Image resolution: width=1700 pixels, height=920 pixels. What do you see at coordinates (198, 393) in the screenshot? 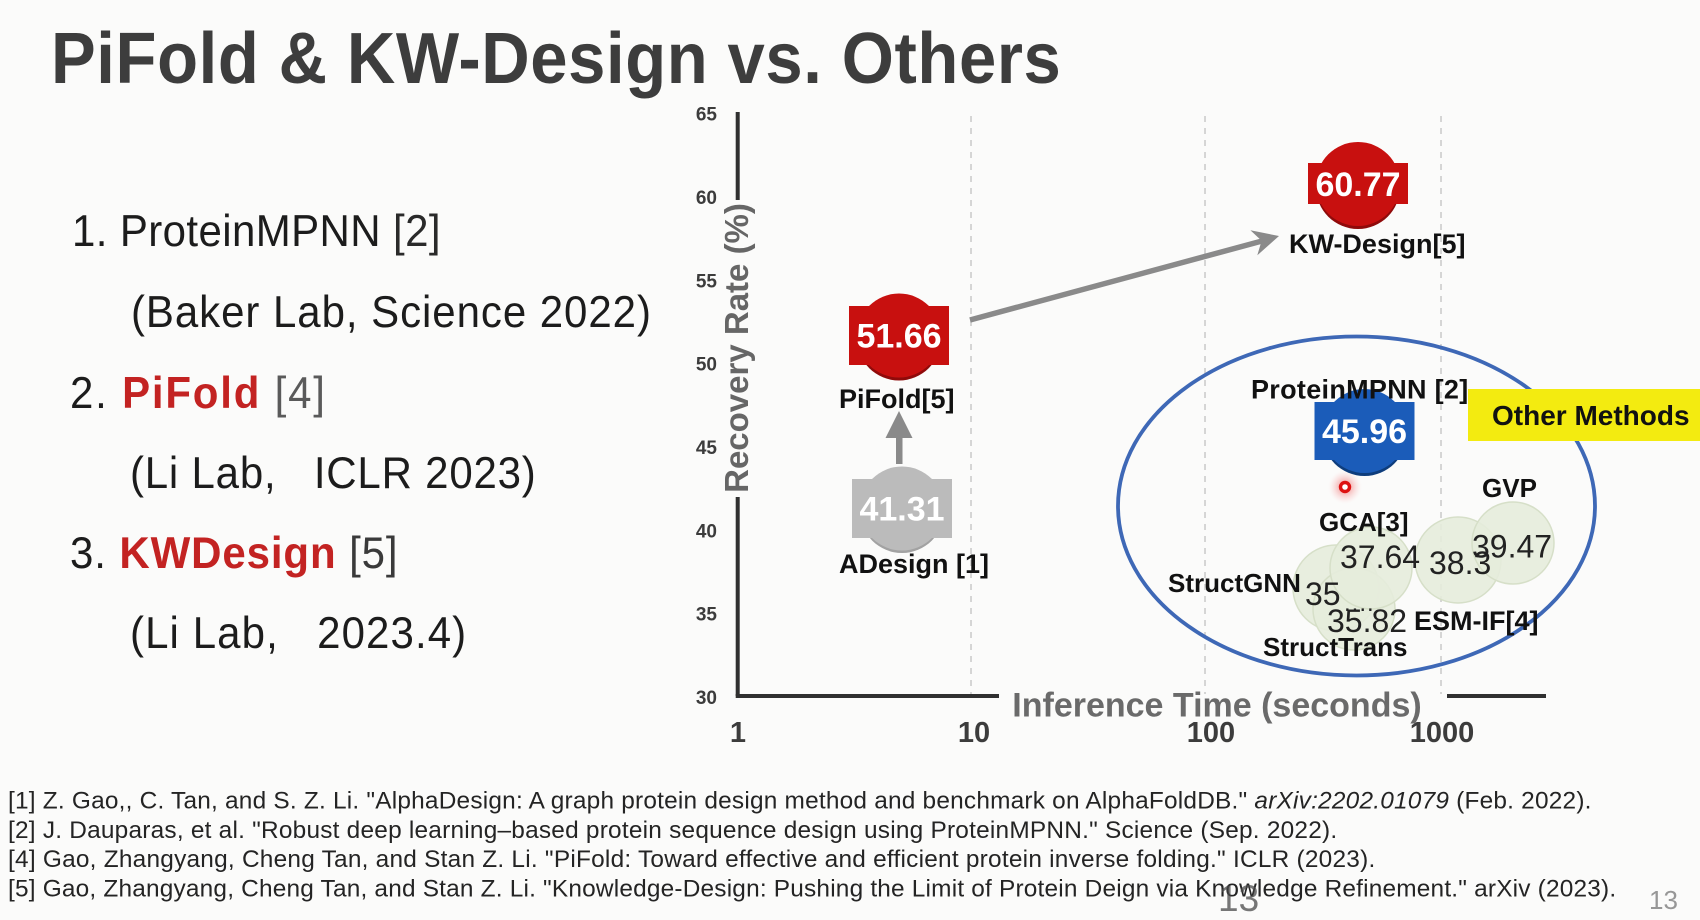
I see `svg-text: 2. PiFold [4]` at bounding box center [198, 393].